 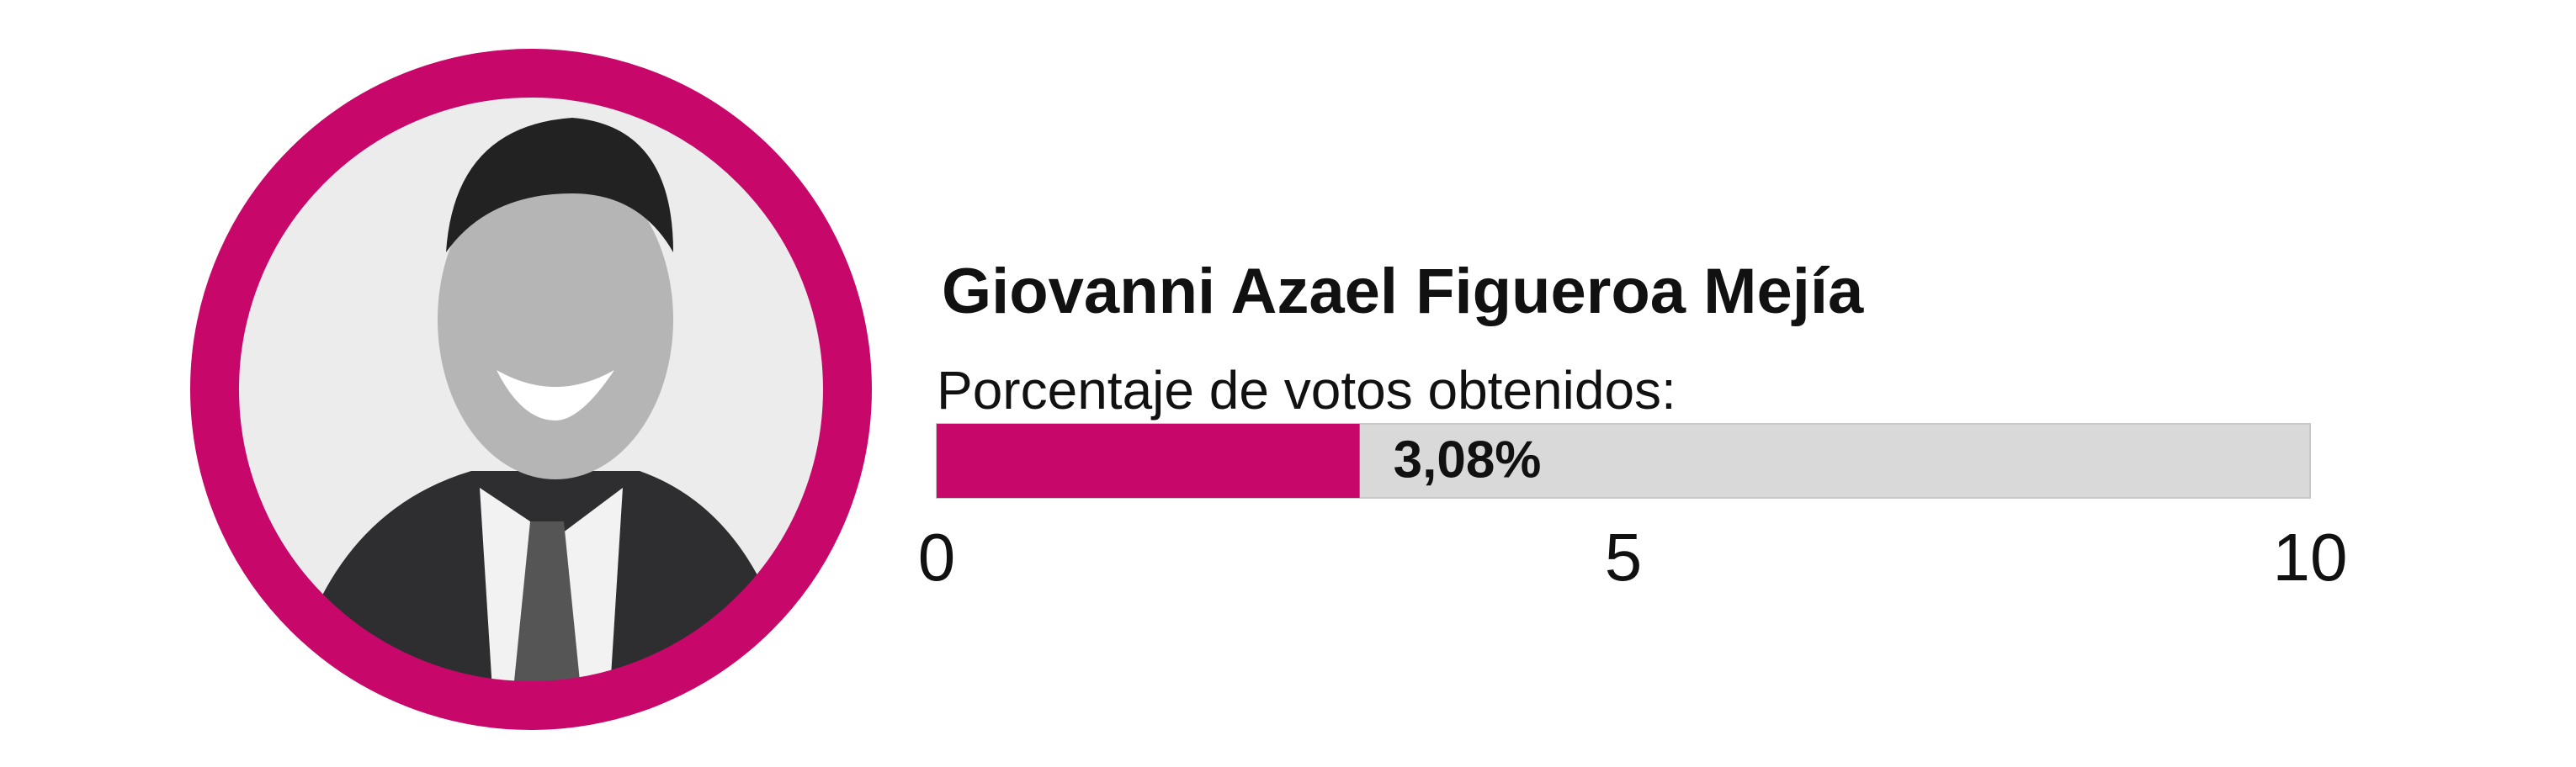 What do you see at coordinates (1633, 509) in the screenshot?
I see `plot: 0 5 10 3,08%` at bounding box center [1633, 509].